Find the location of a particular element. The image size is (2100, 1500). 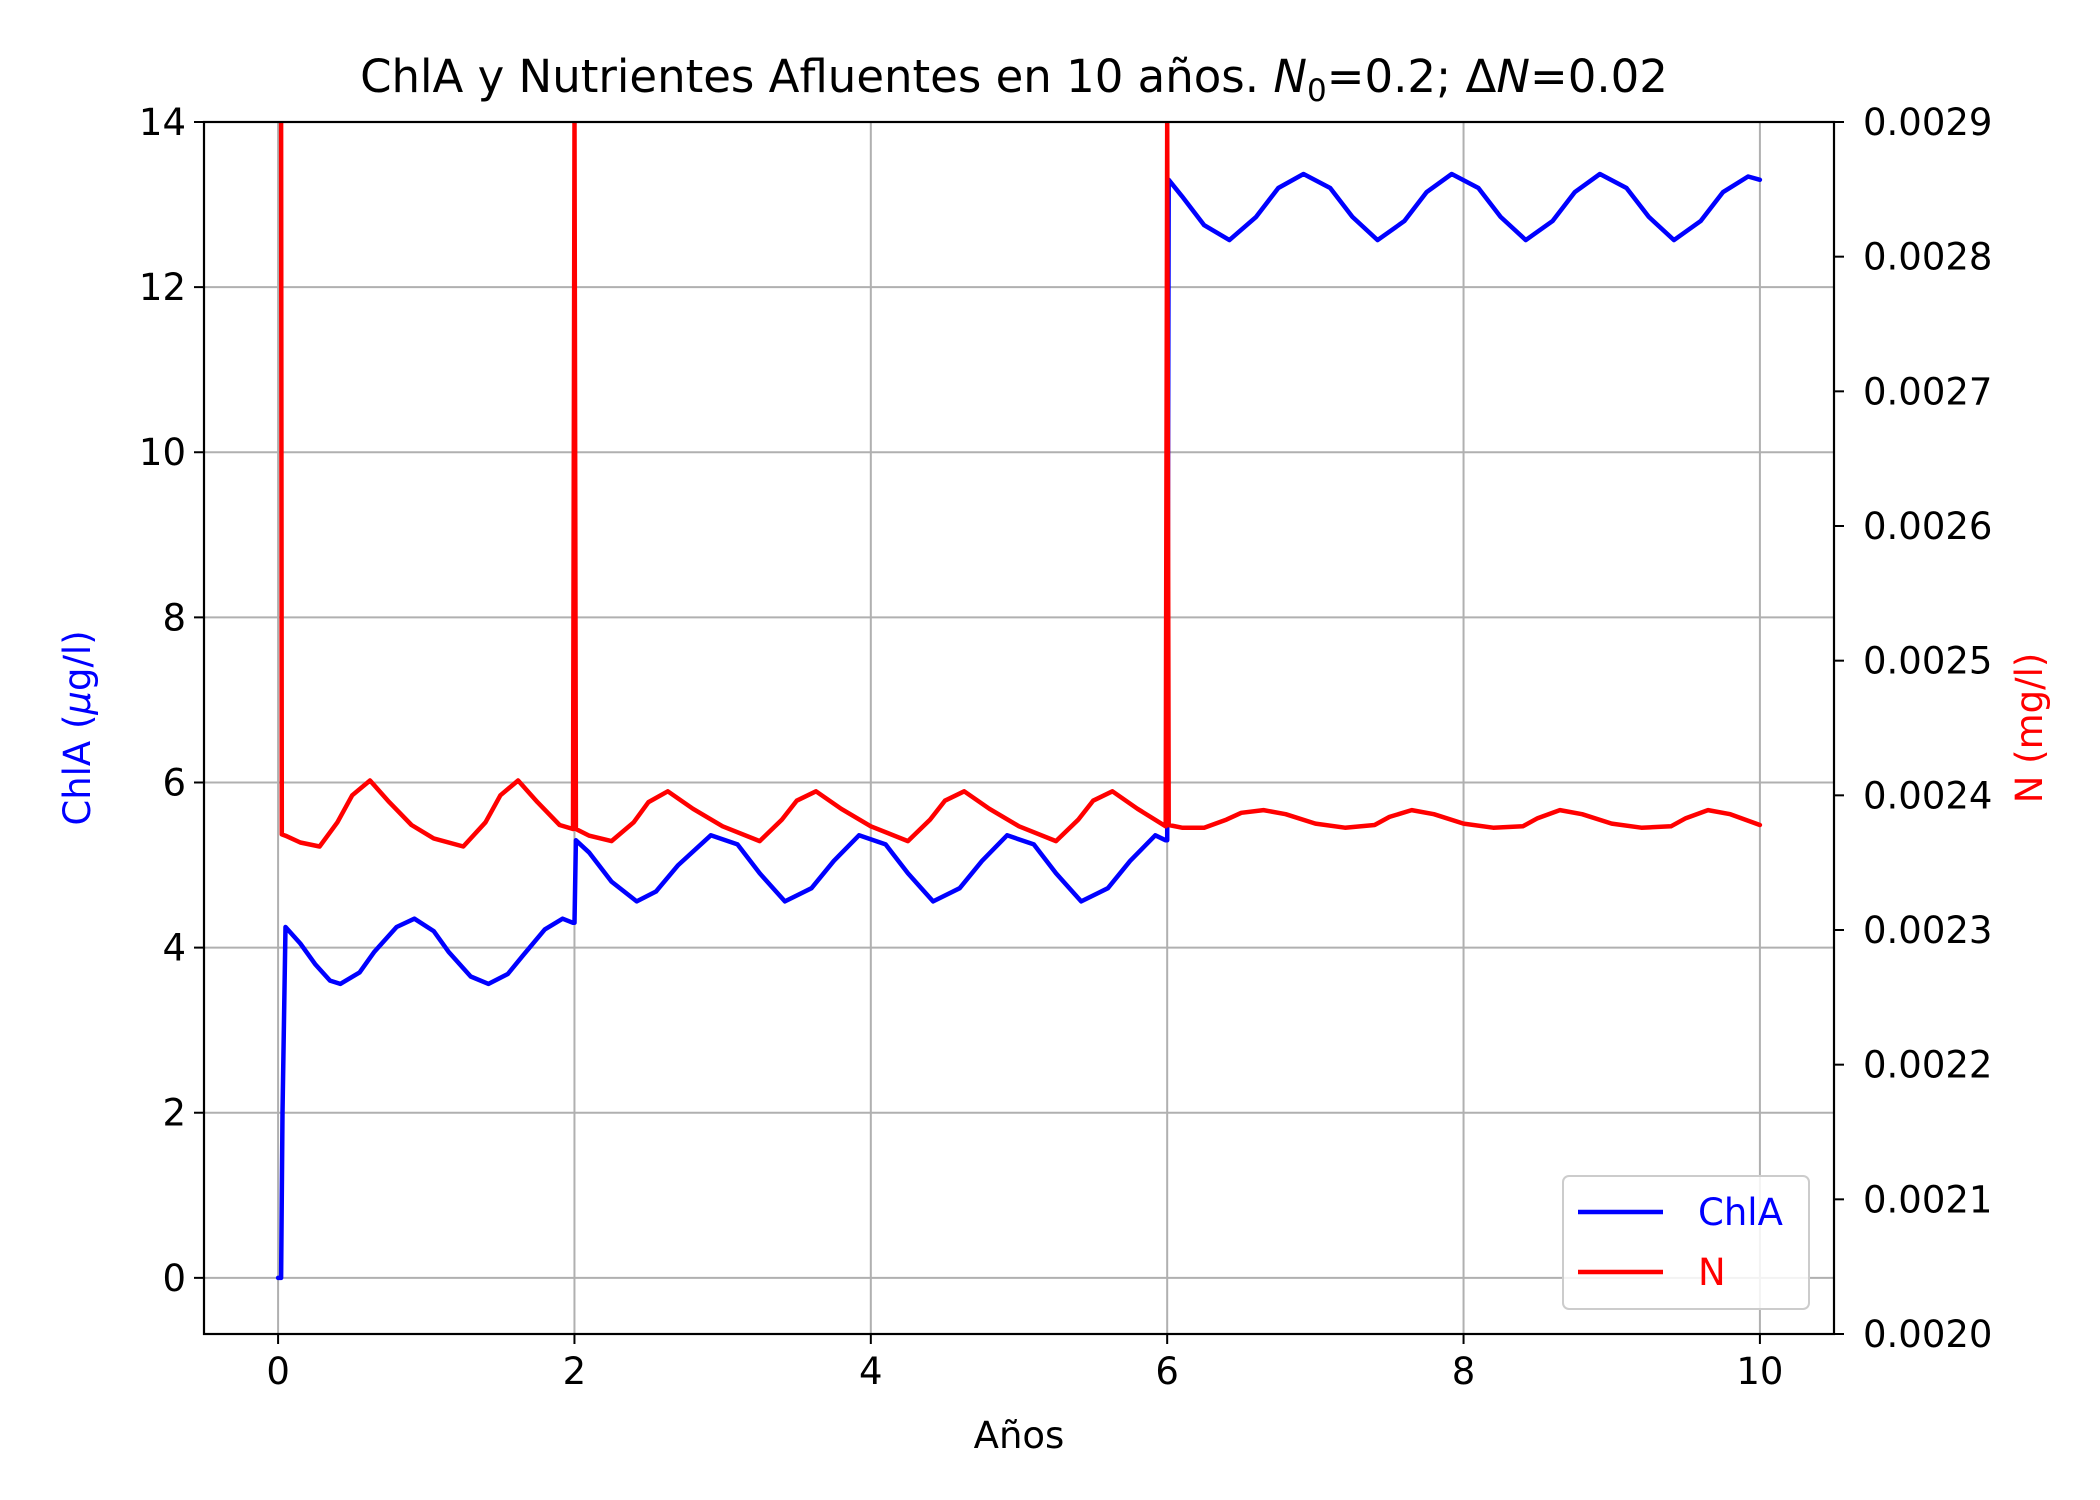

y-right-tick-label: 0.0027 is located at coordinates (1927, 391).